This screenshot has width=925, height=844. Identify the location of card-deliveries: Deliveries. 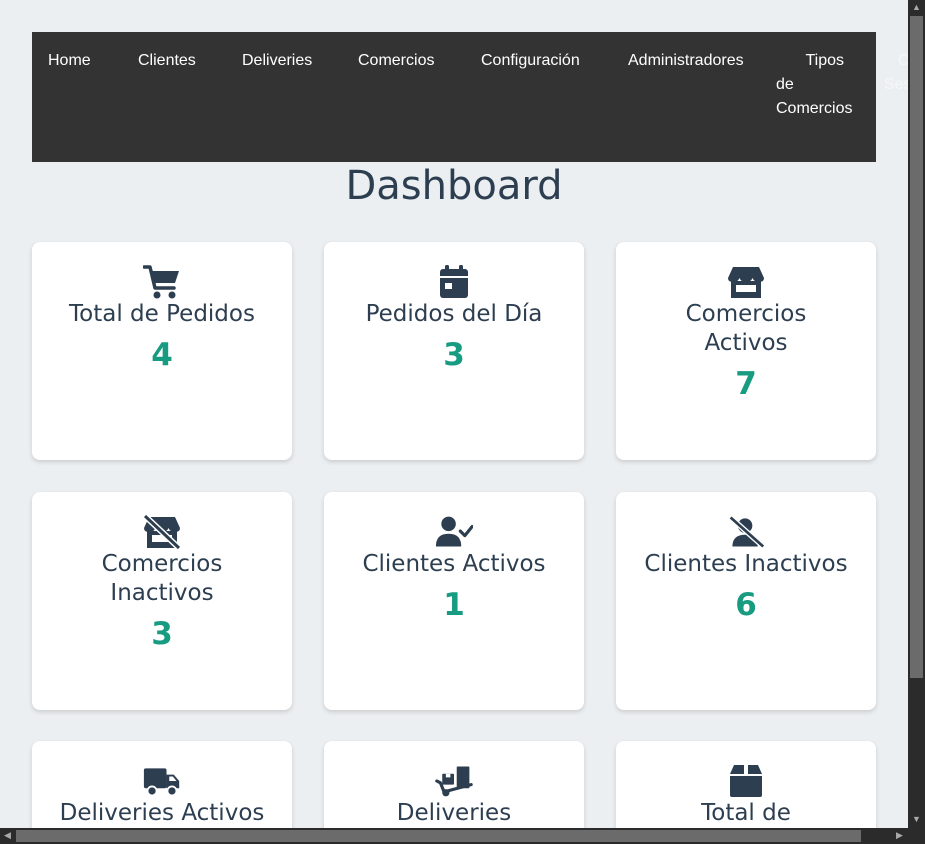
(454, 784).